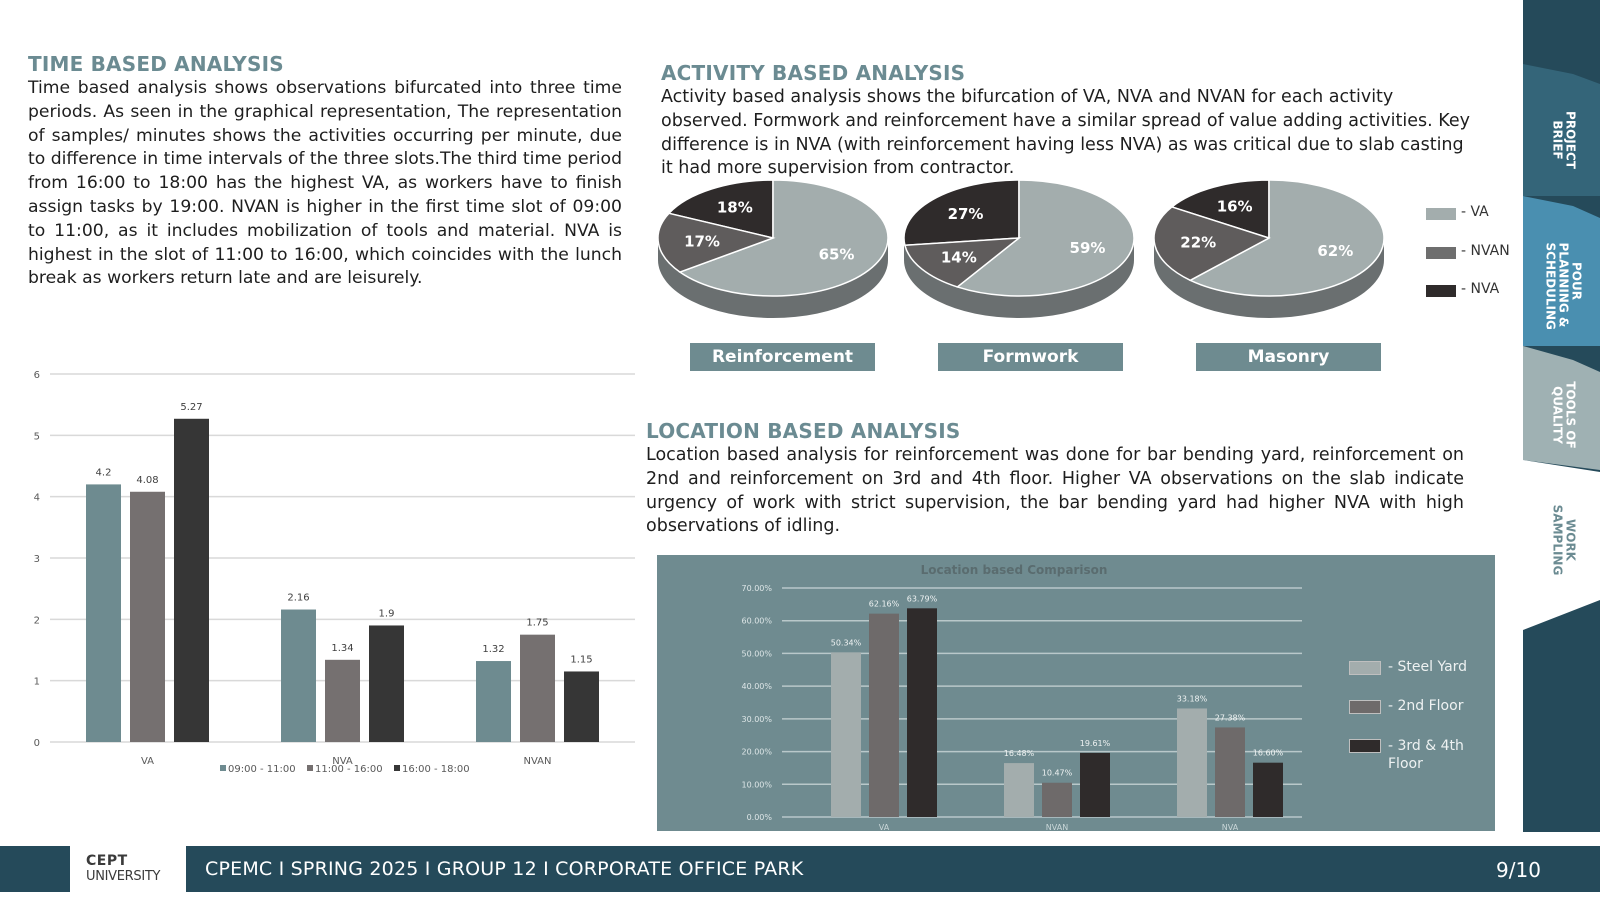 Image resolution: width=1600 pixels, height=900 pixels. Describe the element at coordinates (147, 761) in the screenshot. I see `time-xtick: VA` at that location.